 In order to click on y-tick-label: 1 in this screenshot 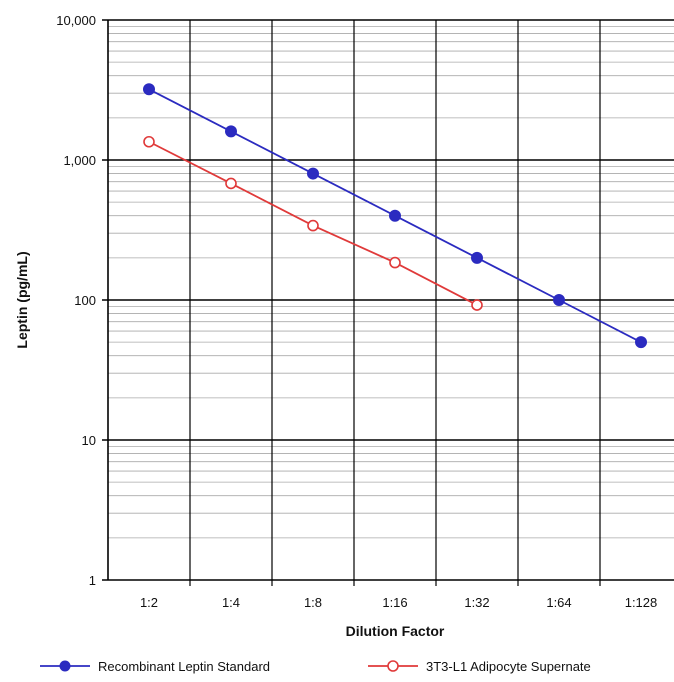, I will do `click(92, 580)`.